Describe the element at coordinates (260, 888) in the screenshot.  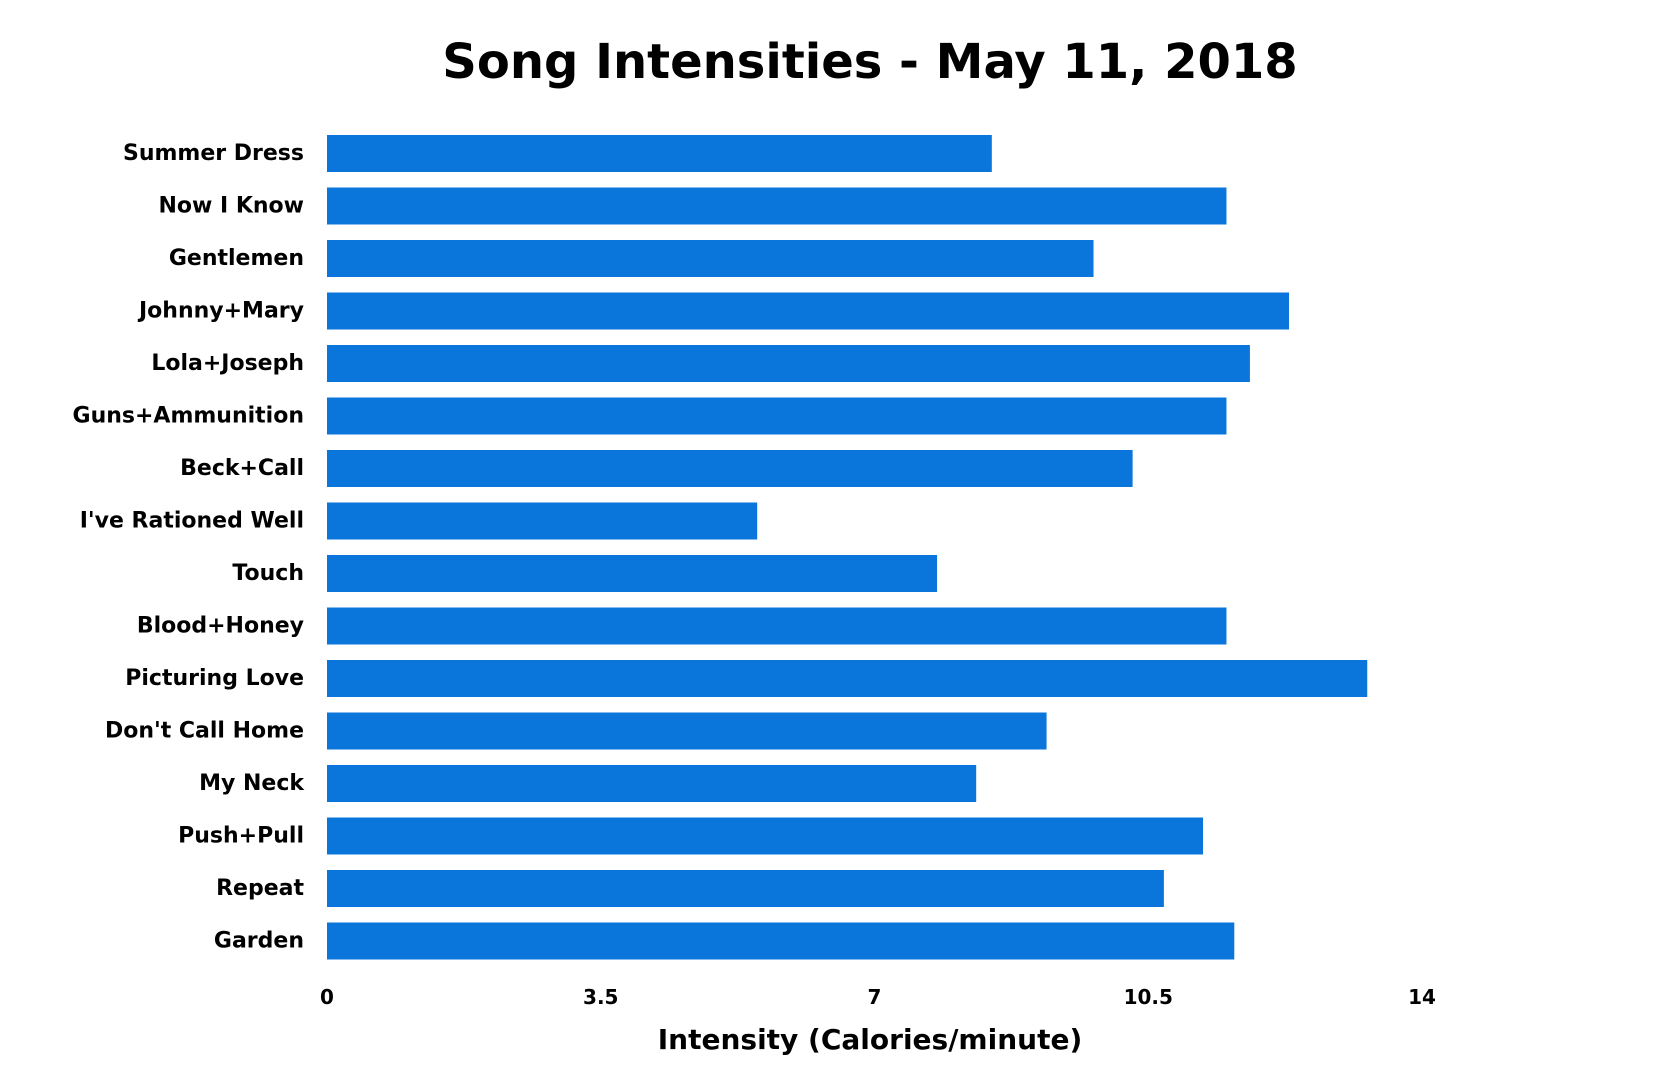
I see `category-label: Repeat` at that location.